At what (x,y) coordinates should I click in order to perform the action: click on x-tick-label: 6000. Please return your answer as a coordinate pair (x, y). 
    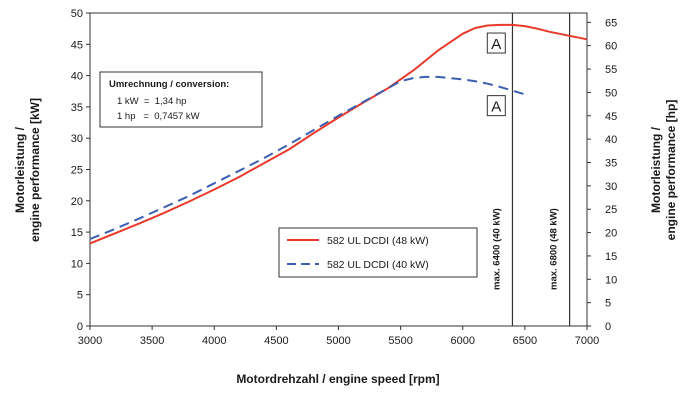
    Looking at the image, I should click on (463, 341).